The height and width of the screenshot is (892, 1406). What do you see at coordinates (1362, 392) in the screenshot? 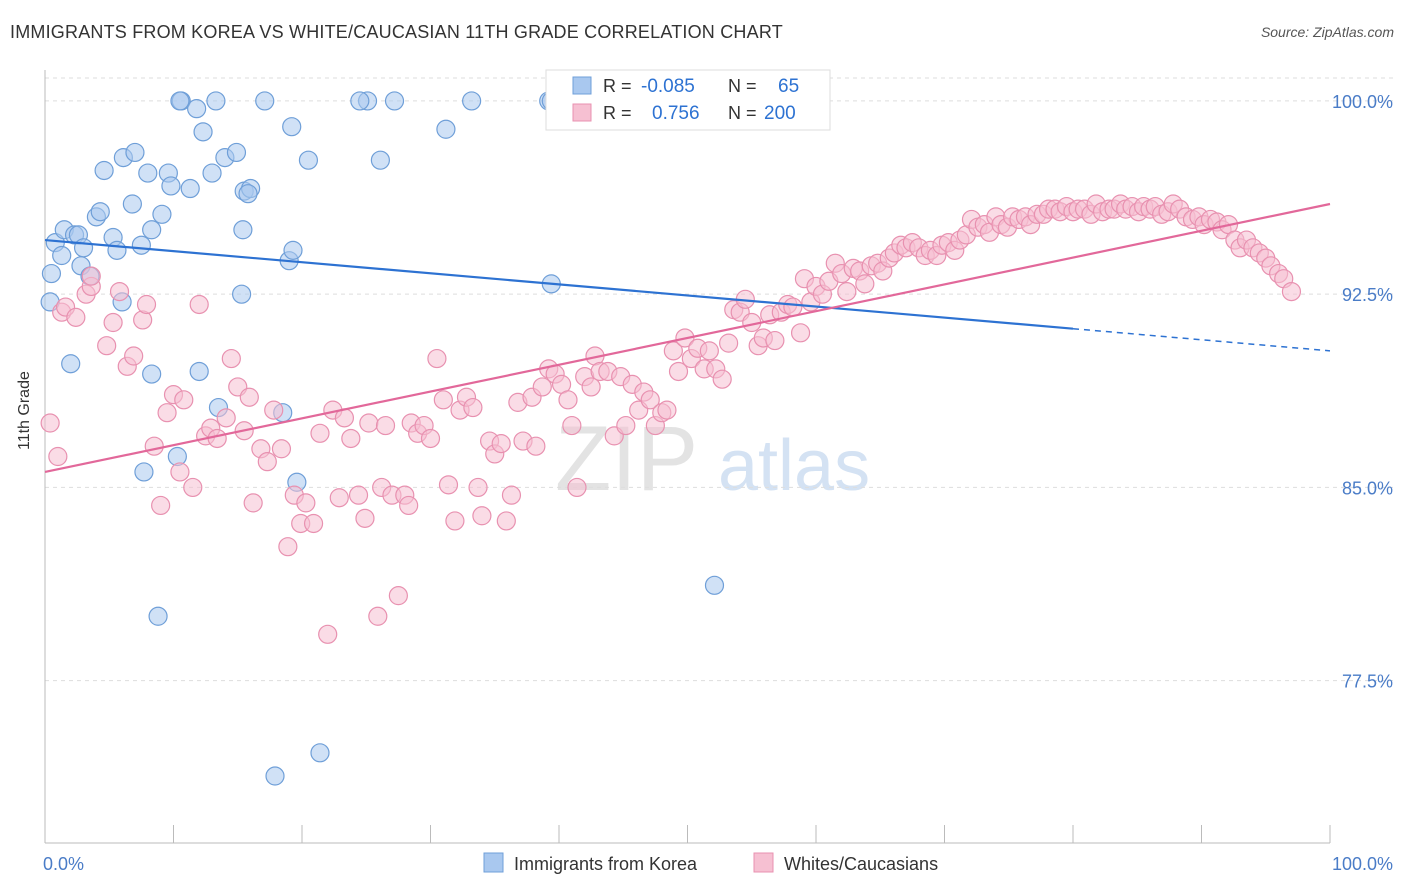
I see `y-tick-labels: 100.0% 92.5% 85.0% 77.5%` at bounding box center [1362, 392].